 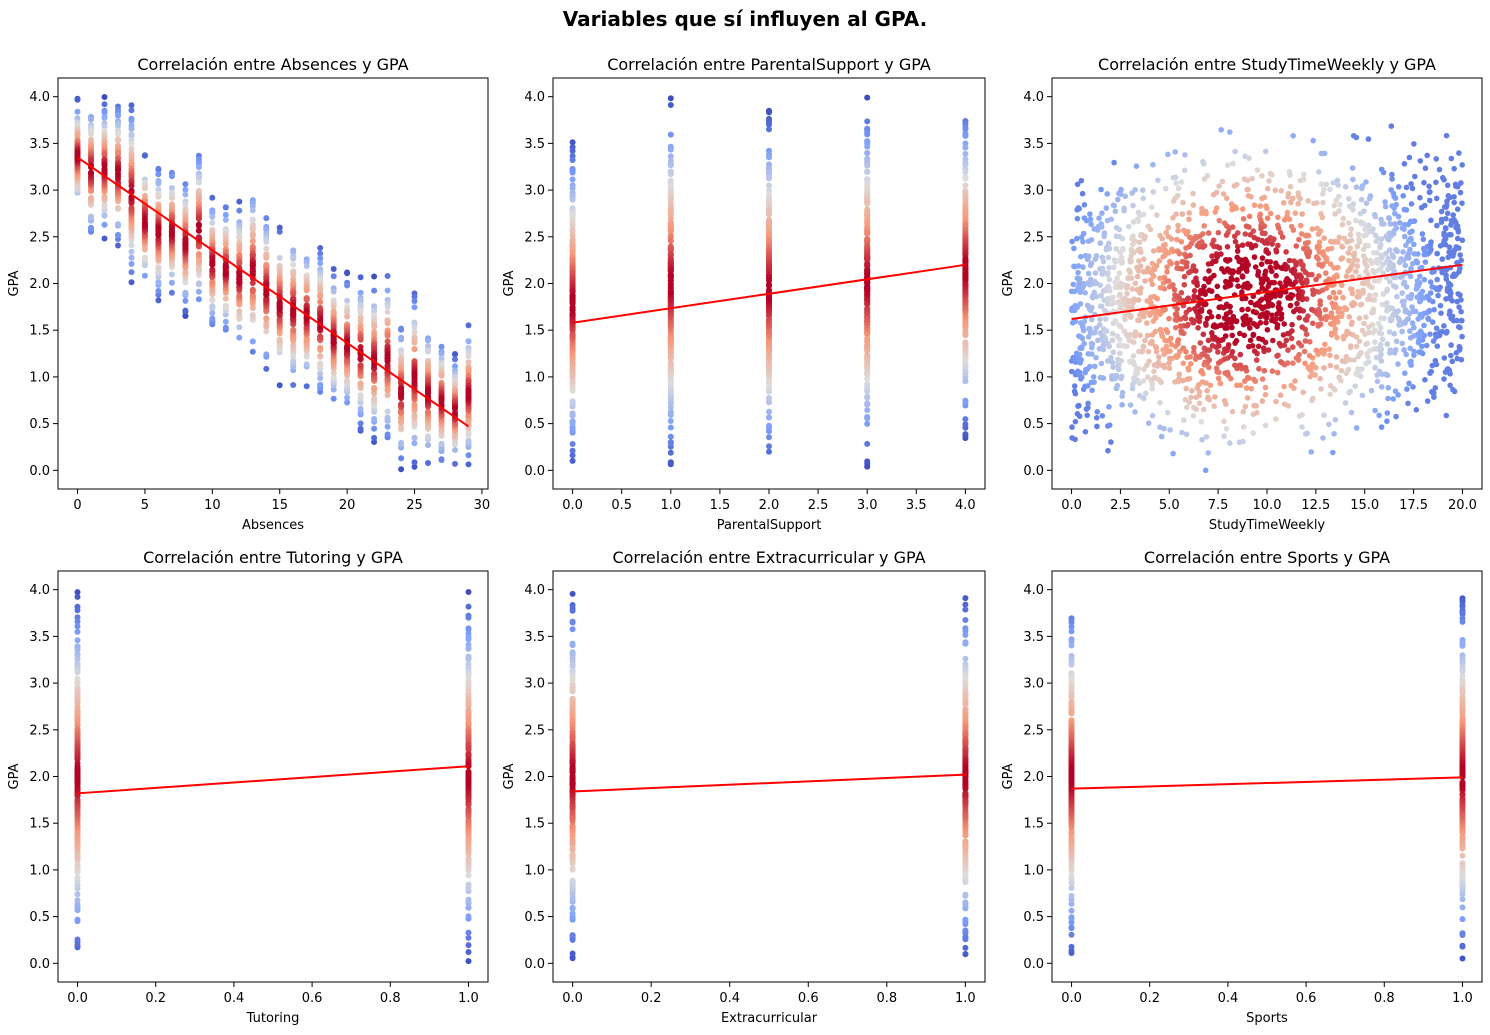 I want to click on figure-title: Variables que sí influyen al GPA., so click(x=745, y=19).